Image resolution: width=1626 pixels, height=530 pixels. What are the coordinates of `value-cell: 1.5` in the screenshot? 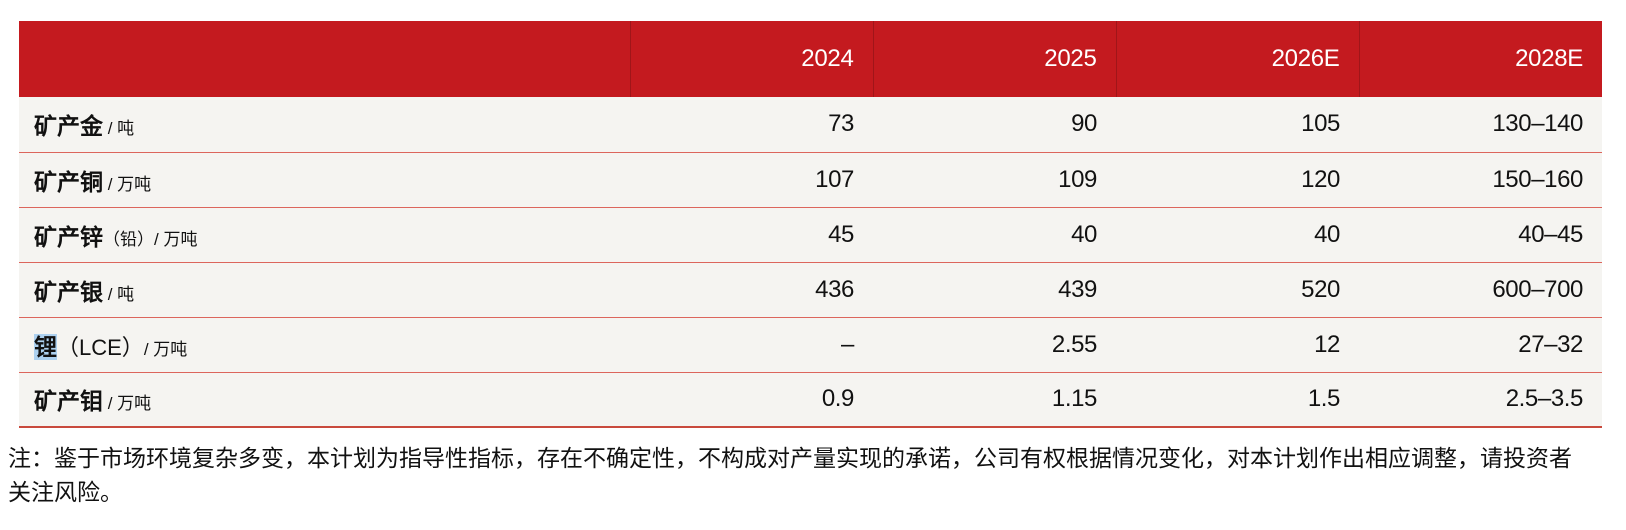 It's located at (1324, 399).